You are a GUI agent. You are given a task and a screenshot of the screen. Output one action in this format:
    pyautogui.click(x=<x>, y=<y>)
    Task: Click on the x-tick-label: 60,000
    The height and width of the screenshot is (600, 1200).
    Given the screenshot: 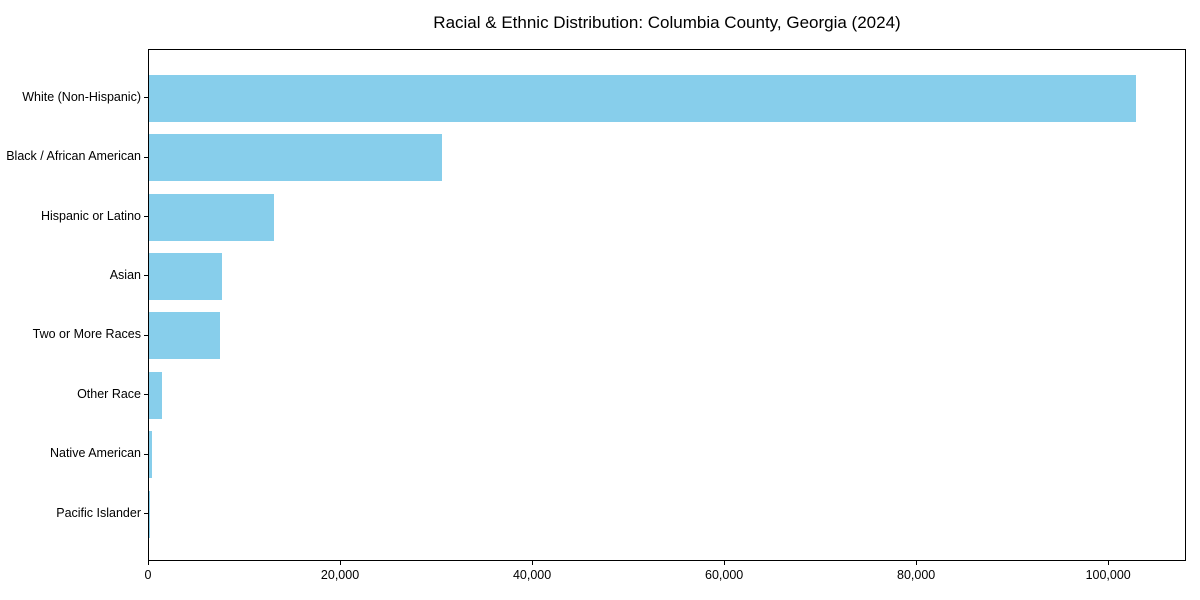 What is the action you would take?
    pyautogui.click(x=724, y=575)
    